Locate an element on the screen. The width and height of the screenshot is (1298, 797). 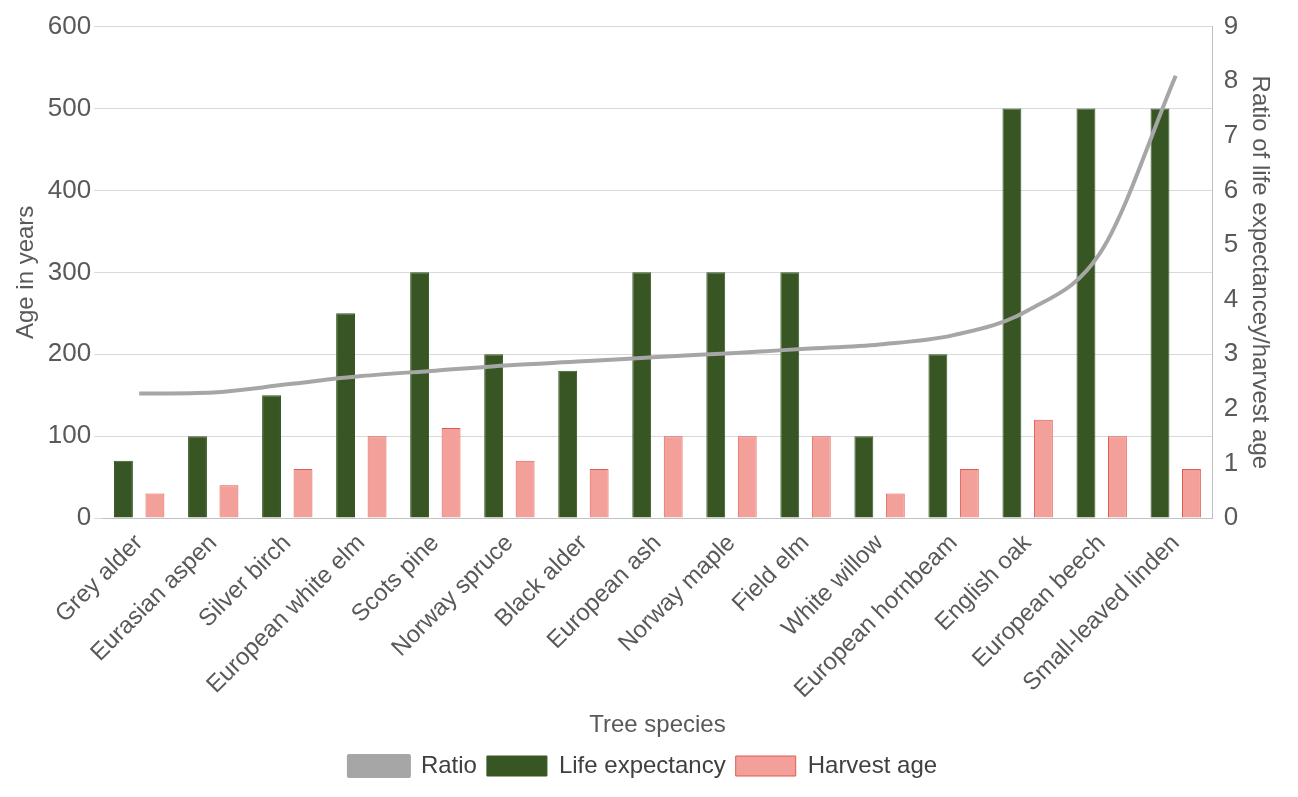
y-tick-label: 600 is located at coordinates (69, 24).